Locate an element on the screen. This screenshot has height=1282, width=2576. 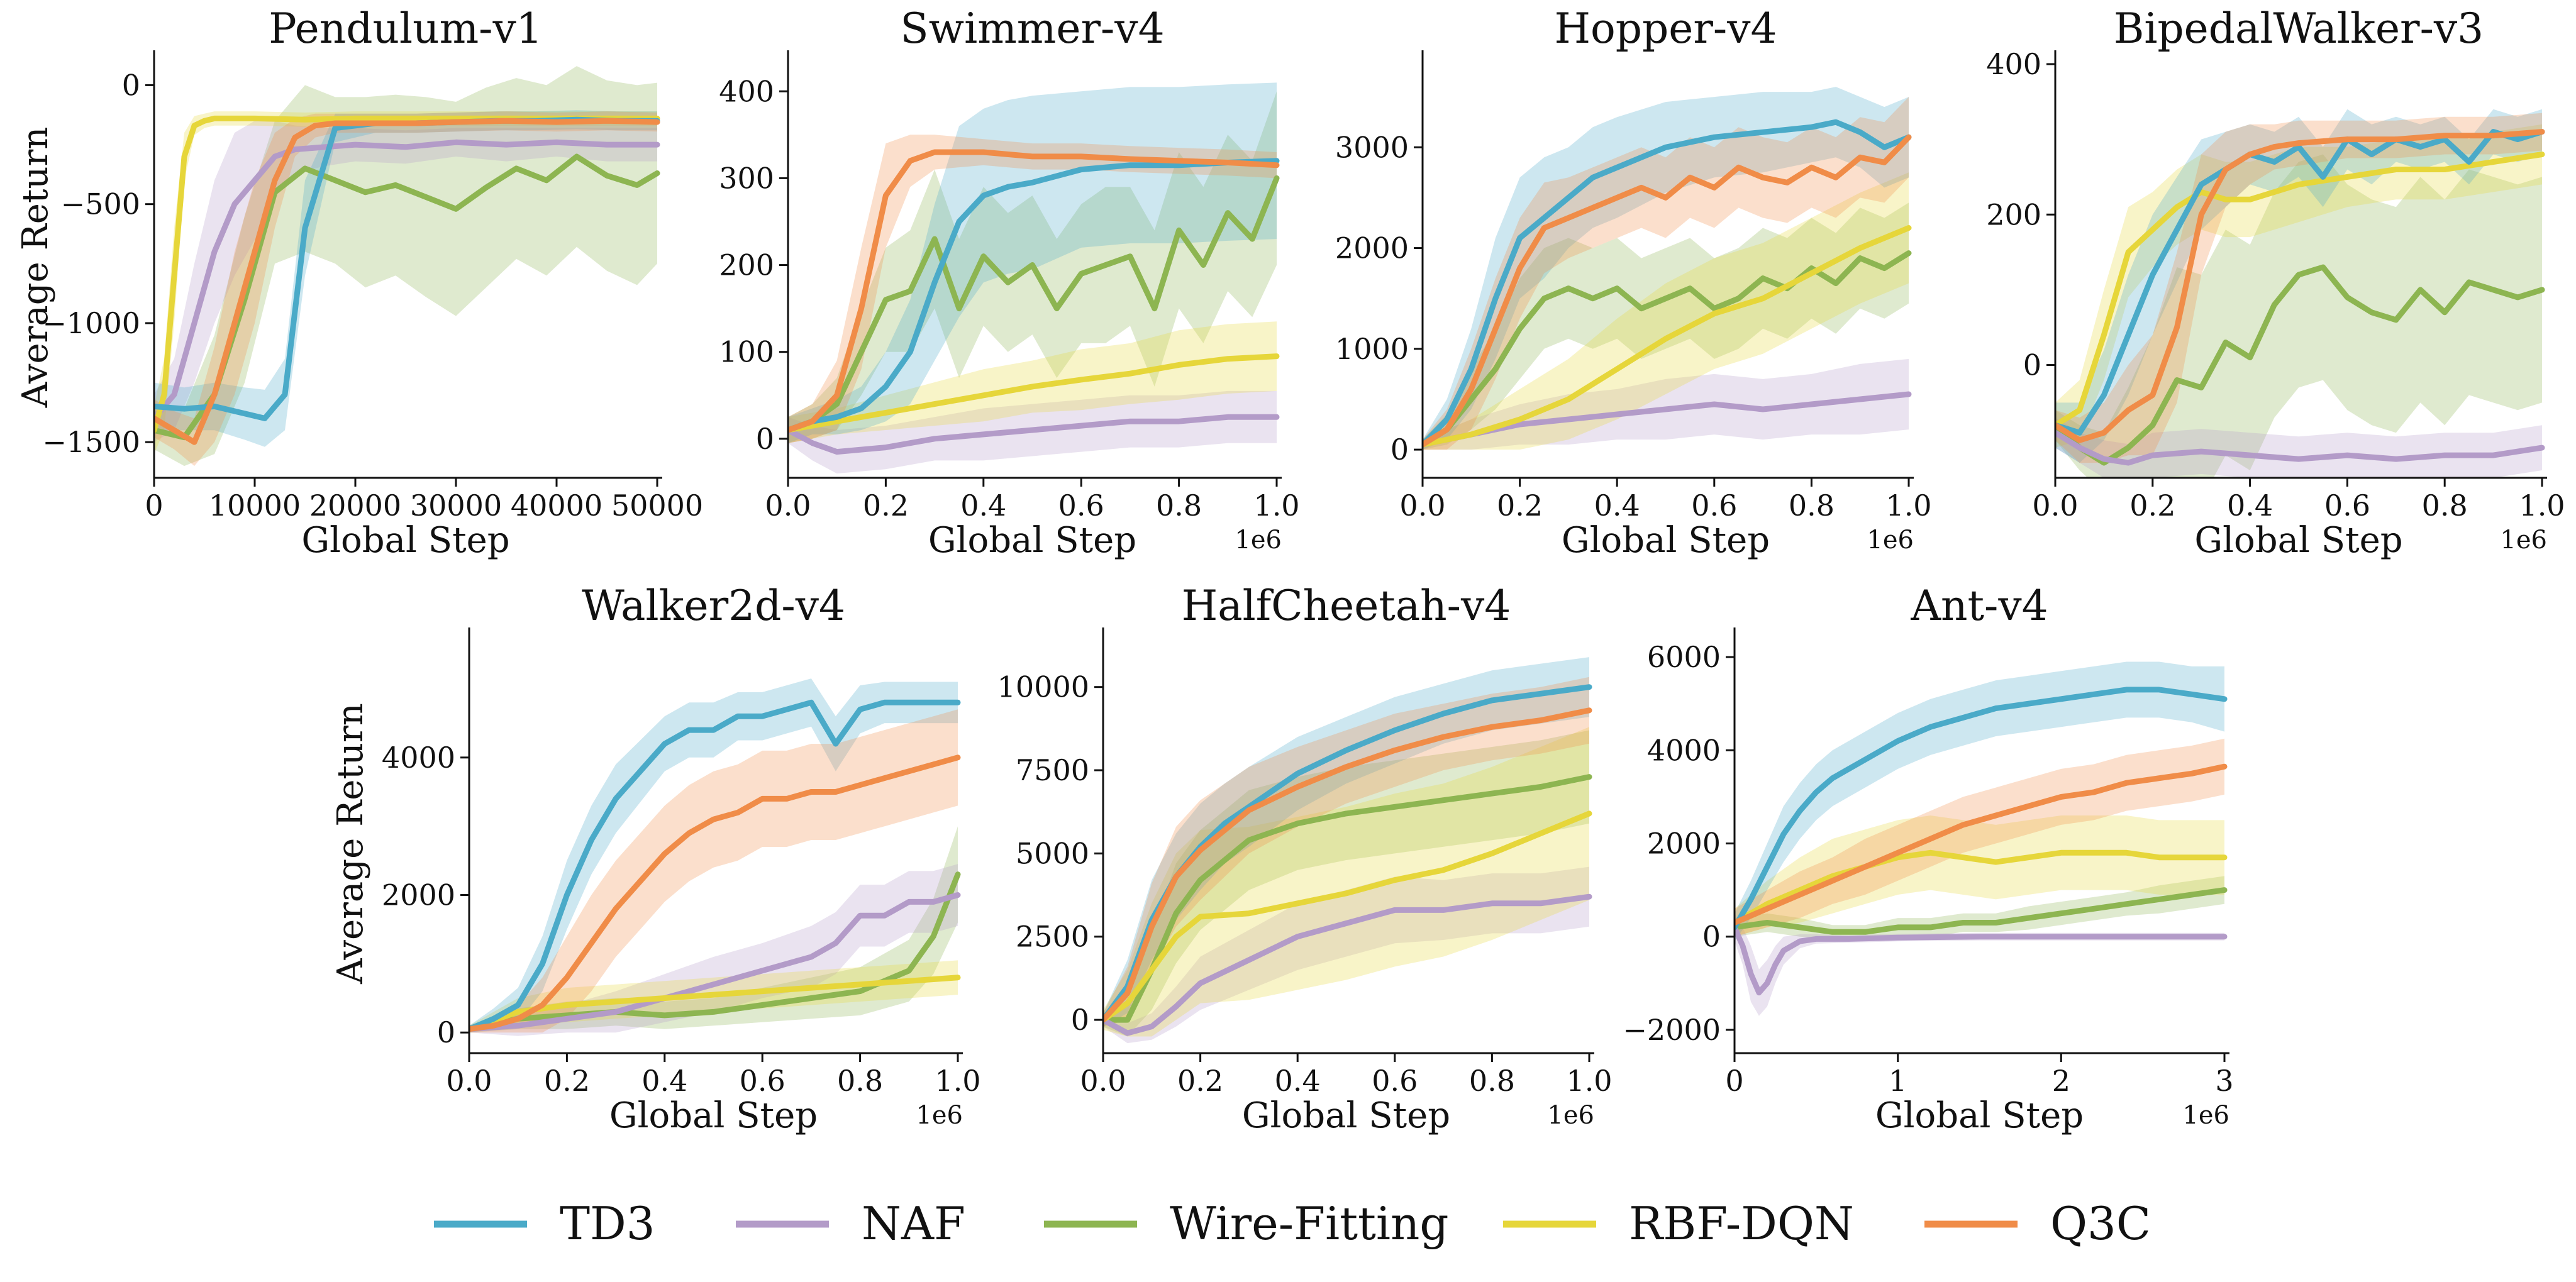
x-tick-label: 1 is located at coordinates (1898, 1081).